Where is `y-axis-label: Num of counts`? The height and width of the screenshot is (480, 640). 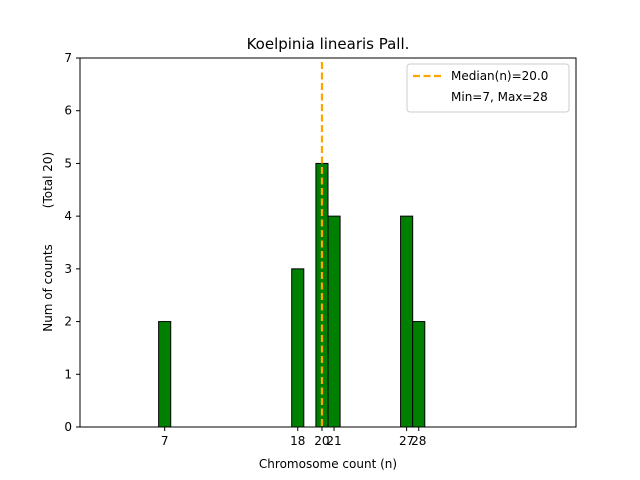
y-axis-label: Num of counts is located at coordinates (48, 288).